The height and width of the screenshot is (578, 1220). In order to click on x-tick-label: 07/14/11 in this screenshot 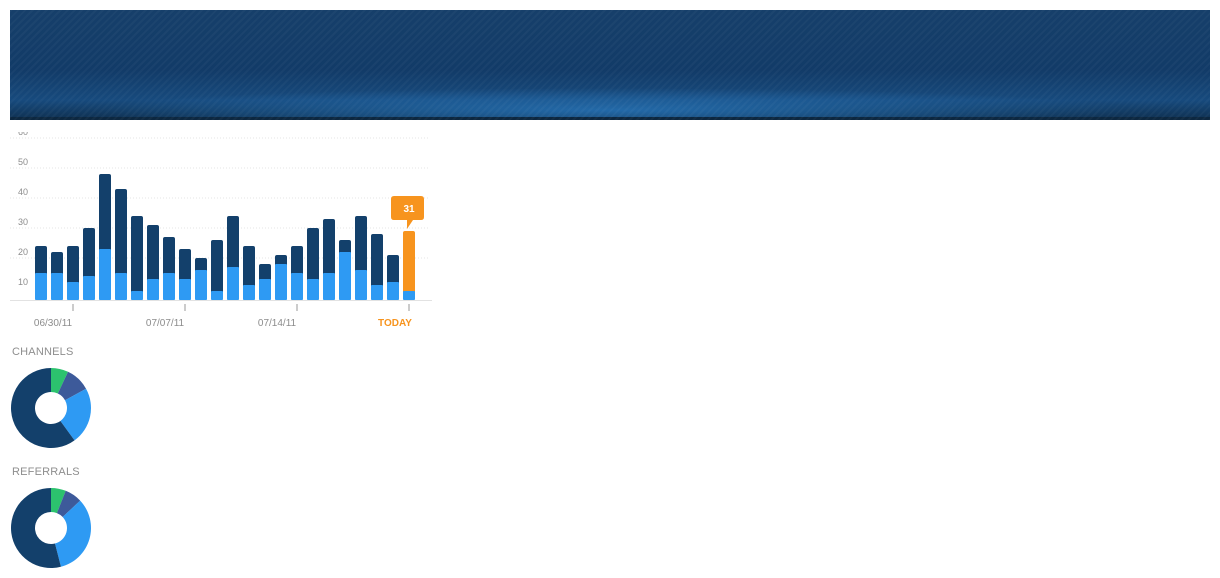, I will do `click(277, 323)`.